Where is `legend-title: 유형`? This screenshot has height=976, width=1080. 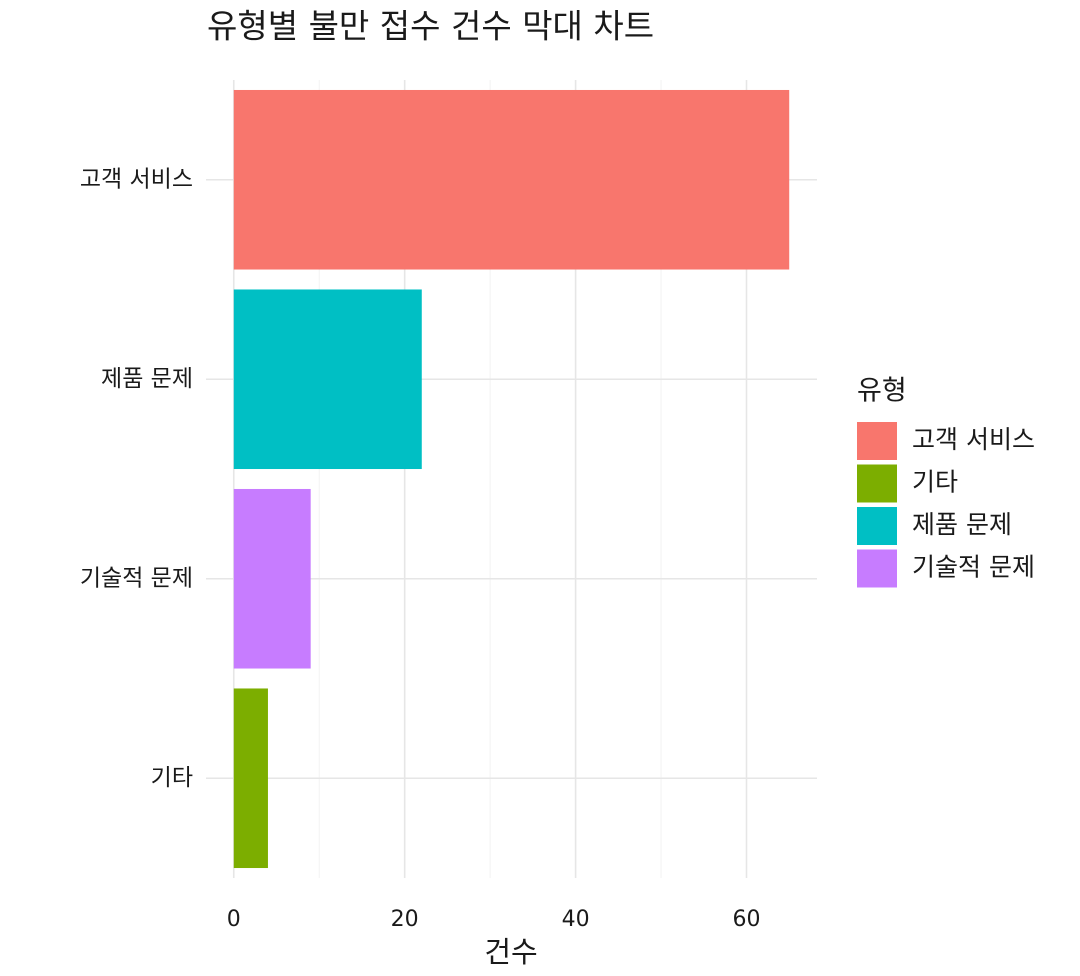 legend-title: 유형 is located at coordinates (882, 391).